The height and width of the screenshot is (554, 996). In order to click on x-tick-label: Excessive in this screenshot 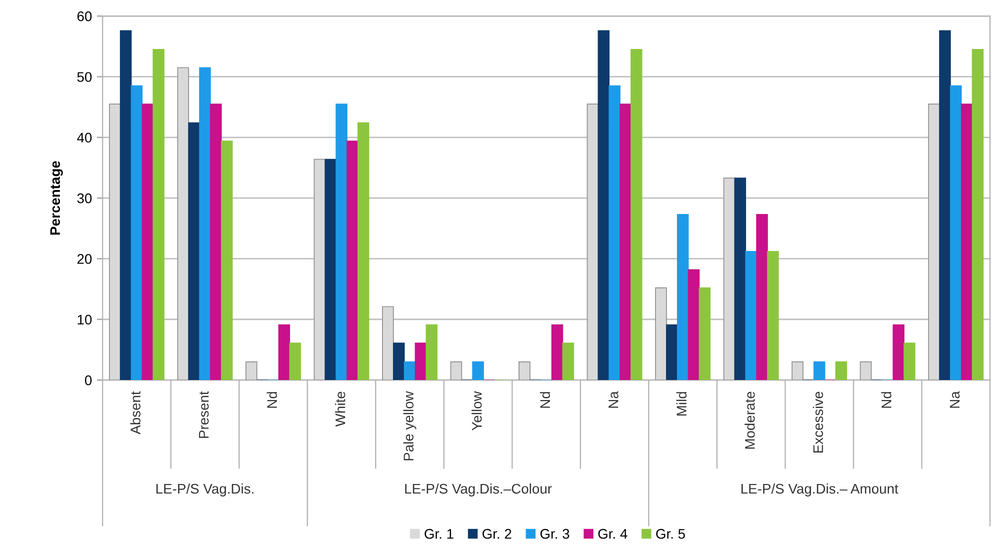, I will do `click(818, 422)`.